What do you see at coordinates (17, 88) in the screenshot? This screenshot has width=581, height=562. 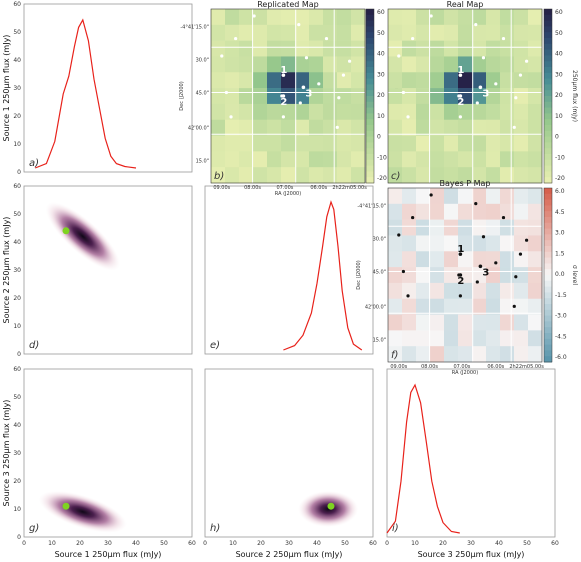 I see `y-tick-label: 30` at bounding box center [17, 88].